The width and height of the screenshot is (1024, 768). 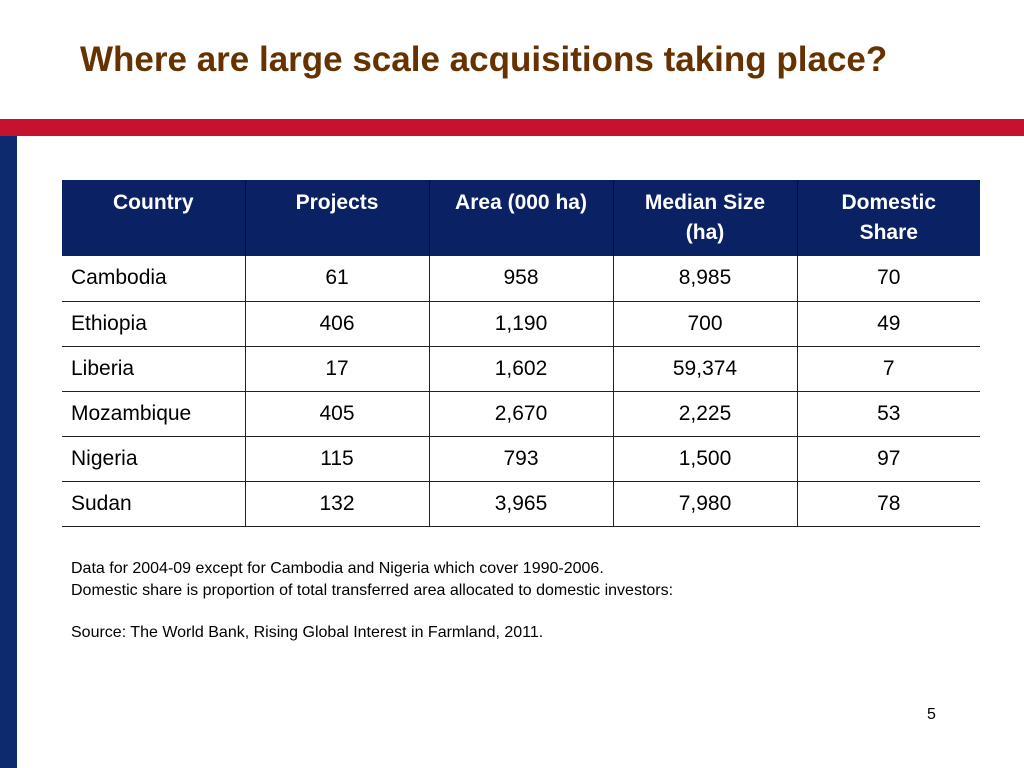 I want to click on cell-domestic-share: 78, so click(x=888, y=504).